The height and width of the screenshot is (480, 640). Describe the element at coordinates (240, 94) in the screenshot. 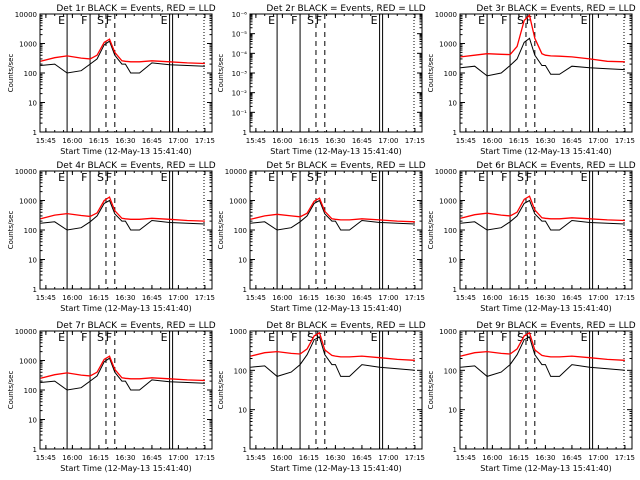

I see `y-tick-label: 10⁻²` at that location.